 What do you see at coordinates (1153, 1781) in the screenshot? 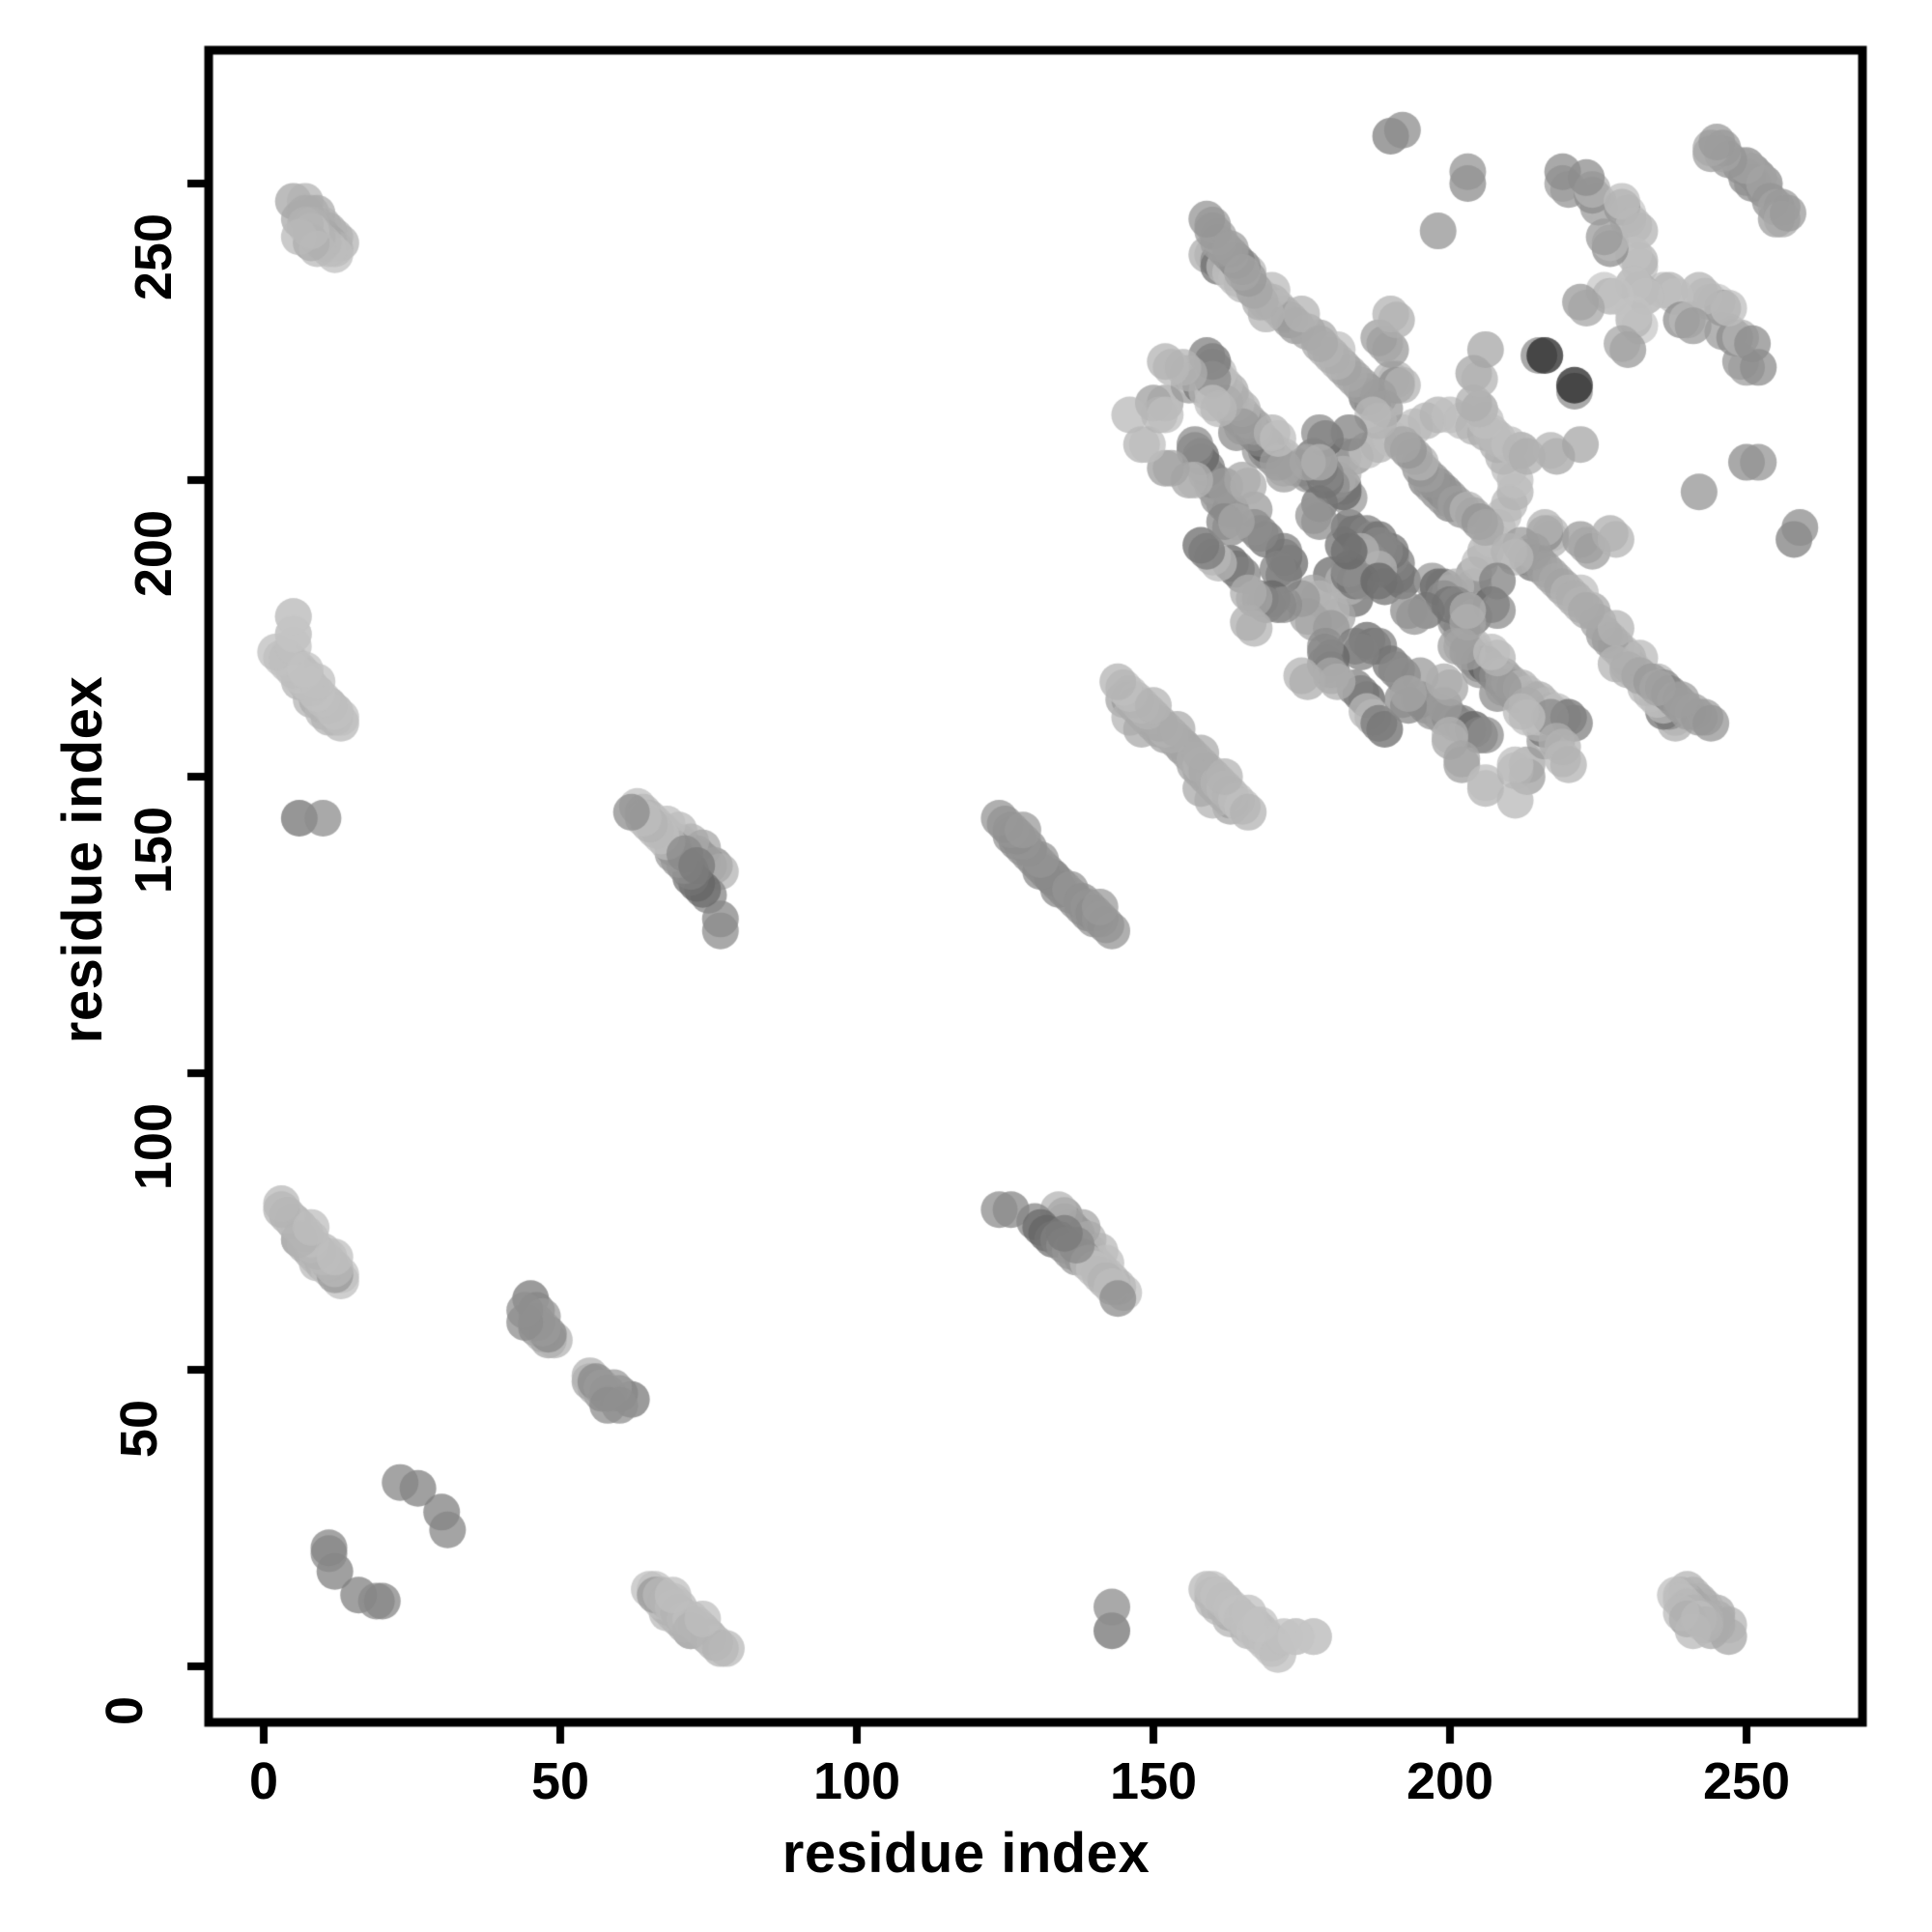
I see `x-tick-label-150: 150` at bounding box center [1153, 1781].